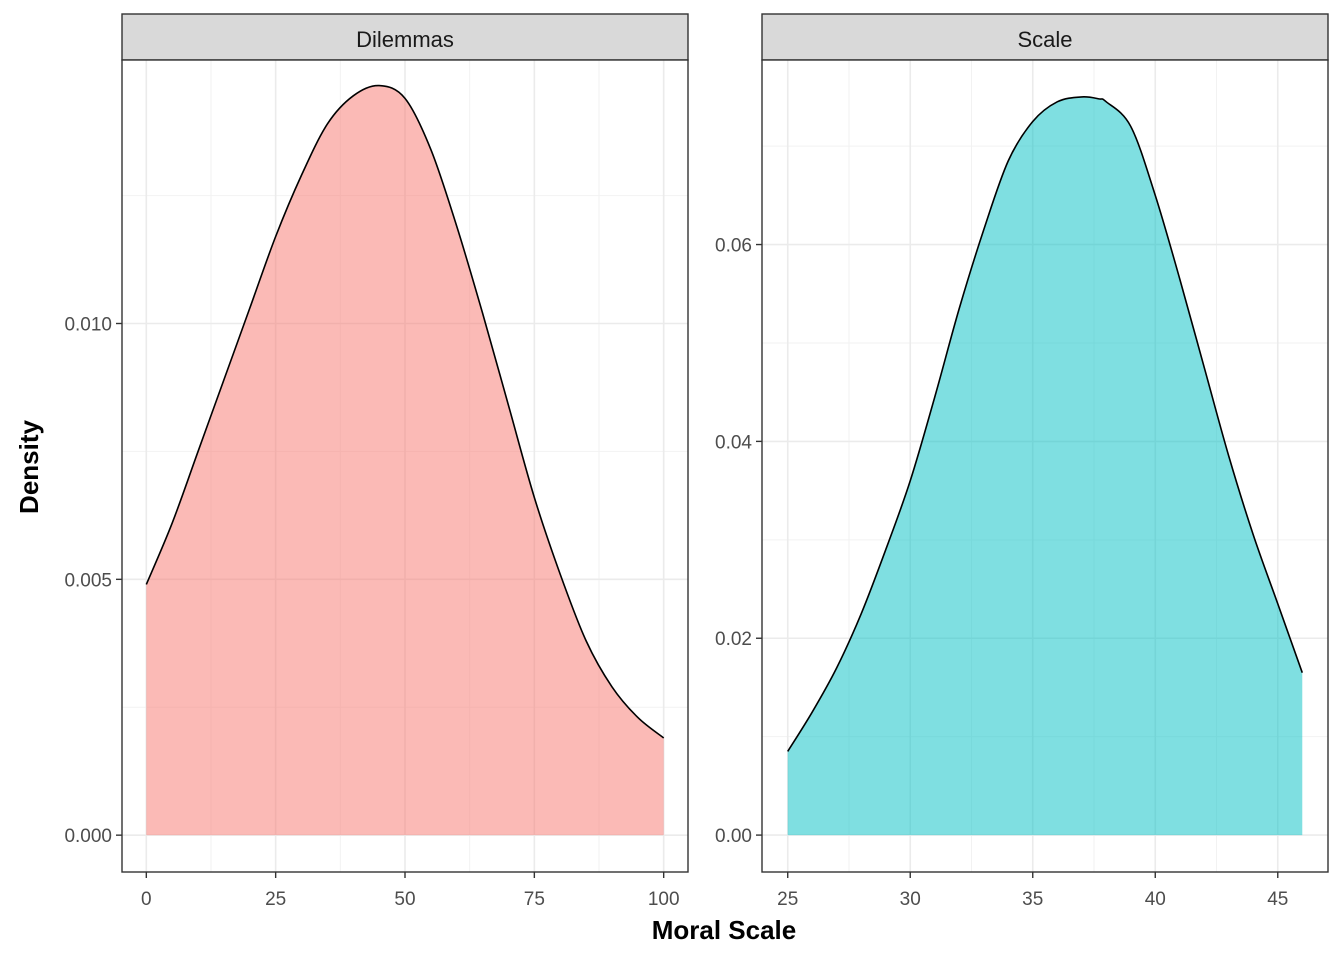 The height and width of the screenshot is (960, 1344). What do you see at coordinates (1277, 899) in the screenshot?
I see `x-tick-label: 45` at bounding box center [1277, 899].